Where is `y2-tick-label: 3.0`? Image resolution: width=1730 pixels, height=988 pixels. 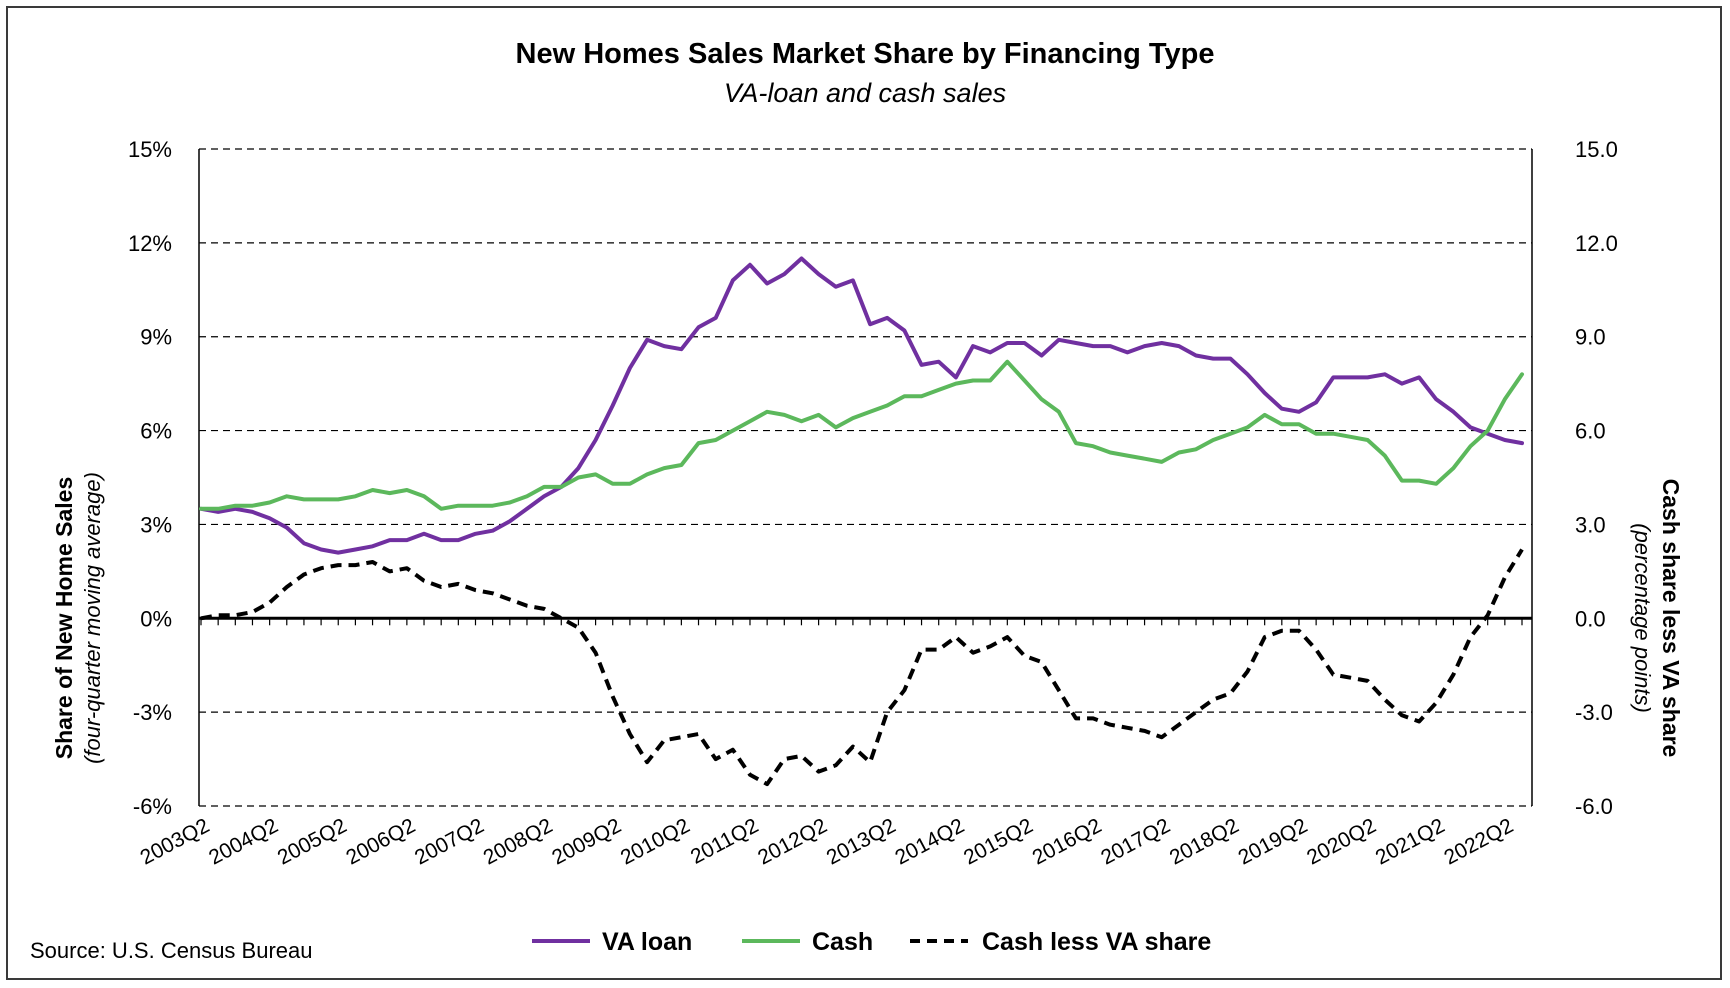
y2-tick-label: 3.0 is located at coordinates (1590, 524).